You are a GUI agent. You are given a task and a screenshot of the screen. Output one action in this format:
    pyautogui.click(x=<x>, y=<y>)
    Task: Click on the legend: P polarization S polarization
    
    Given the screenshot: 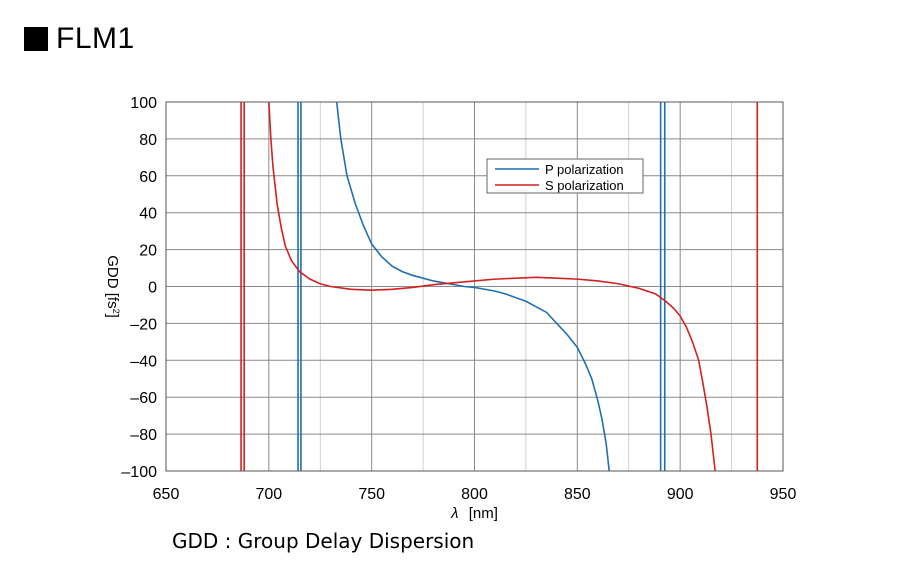 What is the action you would take?
    pyautogui.click(x=565, y=176)
    